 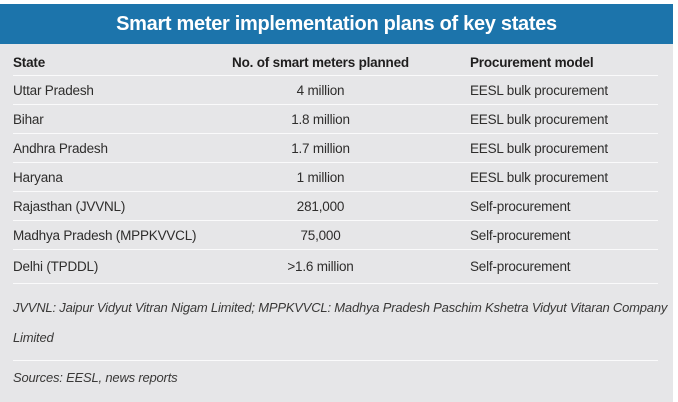 I want to click on column-header-state: State, so click(x=29, y=62).